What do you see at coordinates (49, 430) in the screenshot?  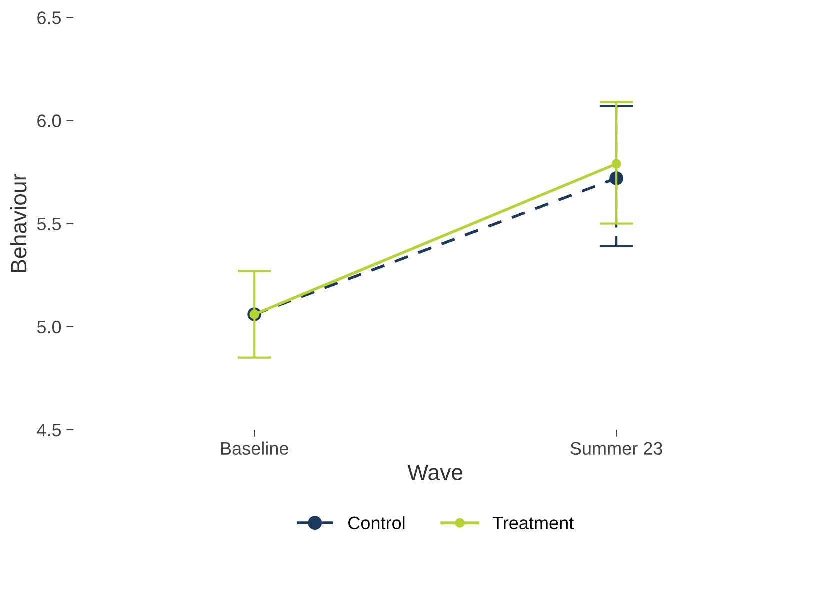 I see `y-tick-label: 4.5` at bounding box center [49, 430].